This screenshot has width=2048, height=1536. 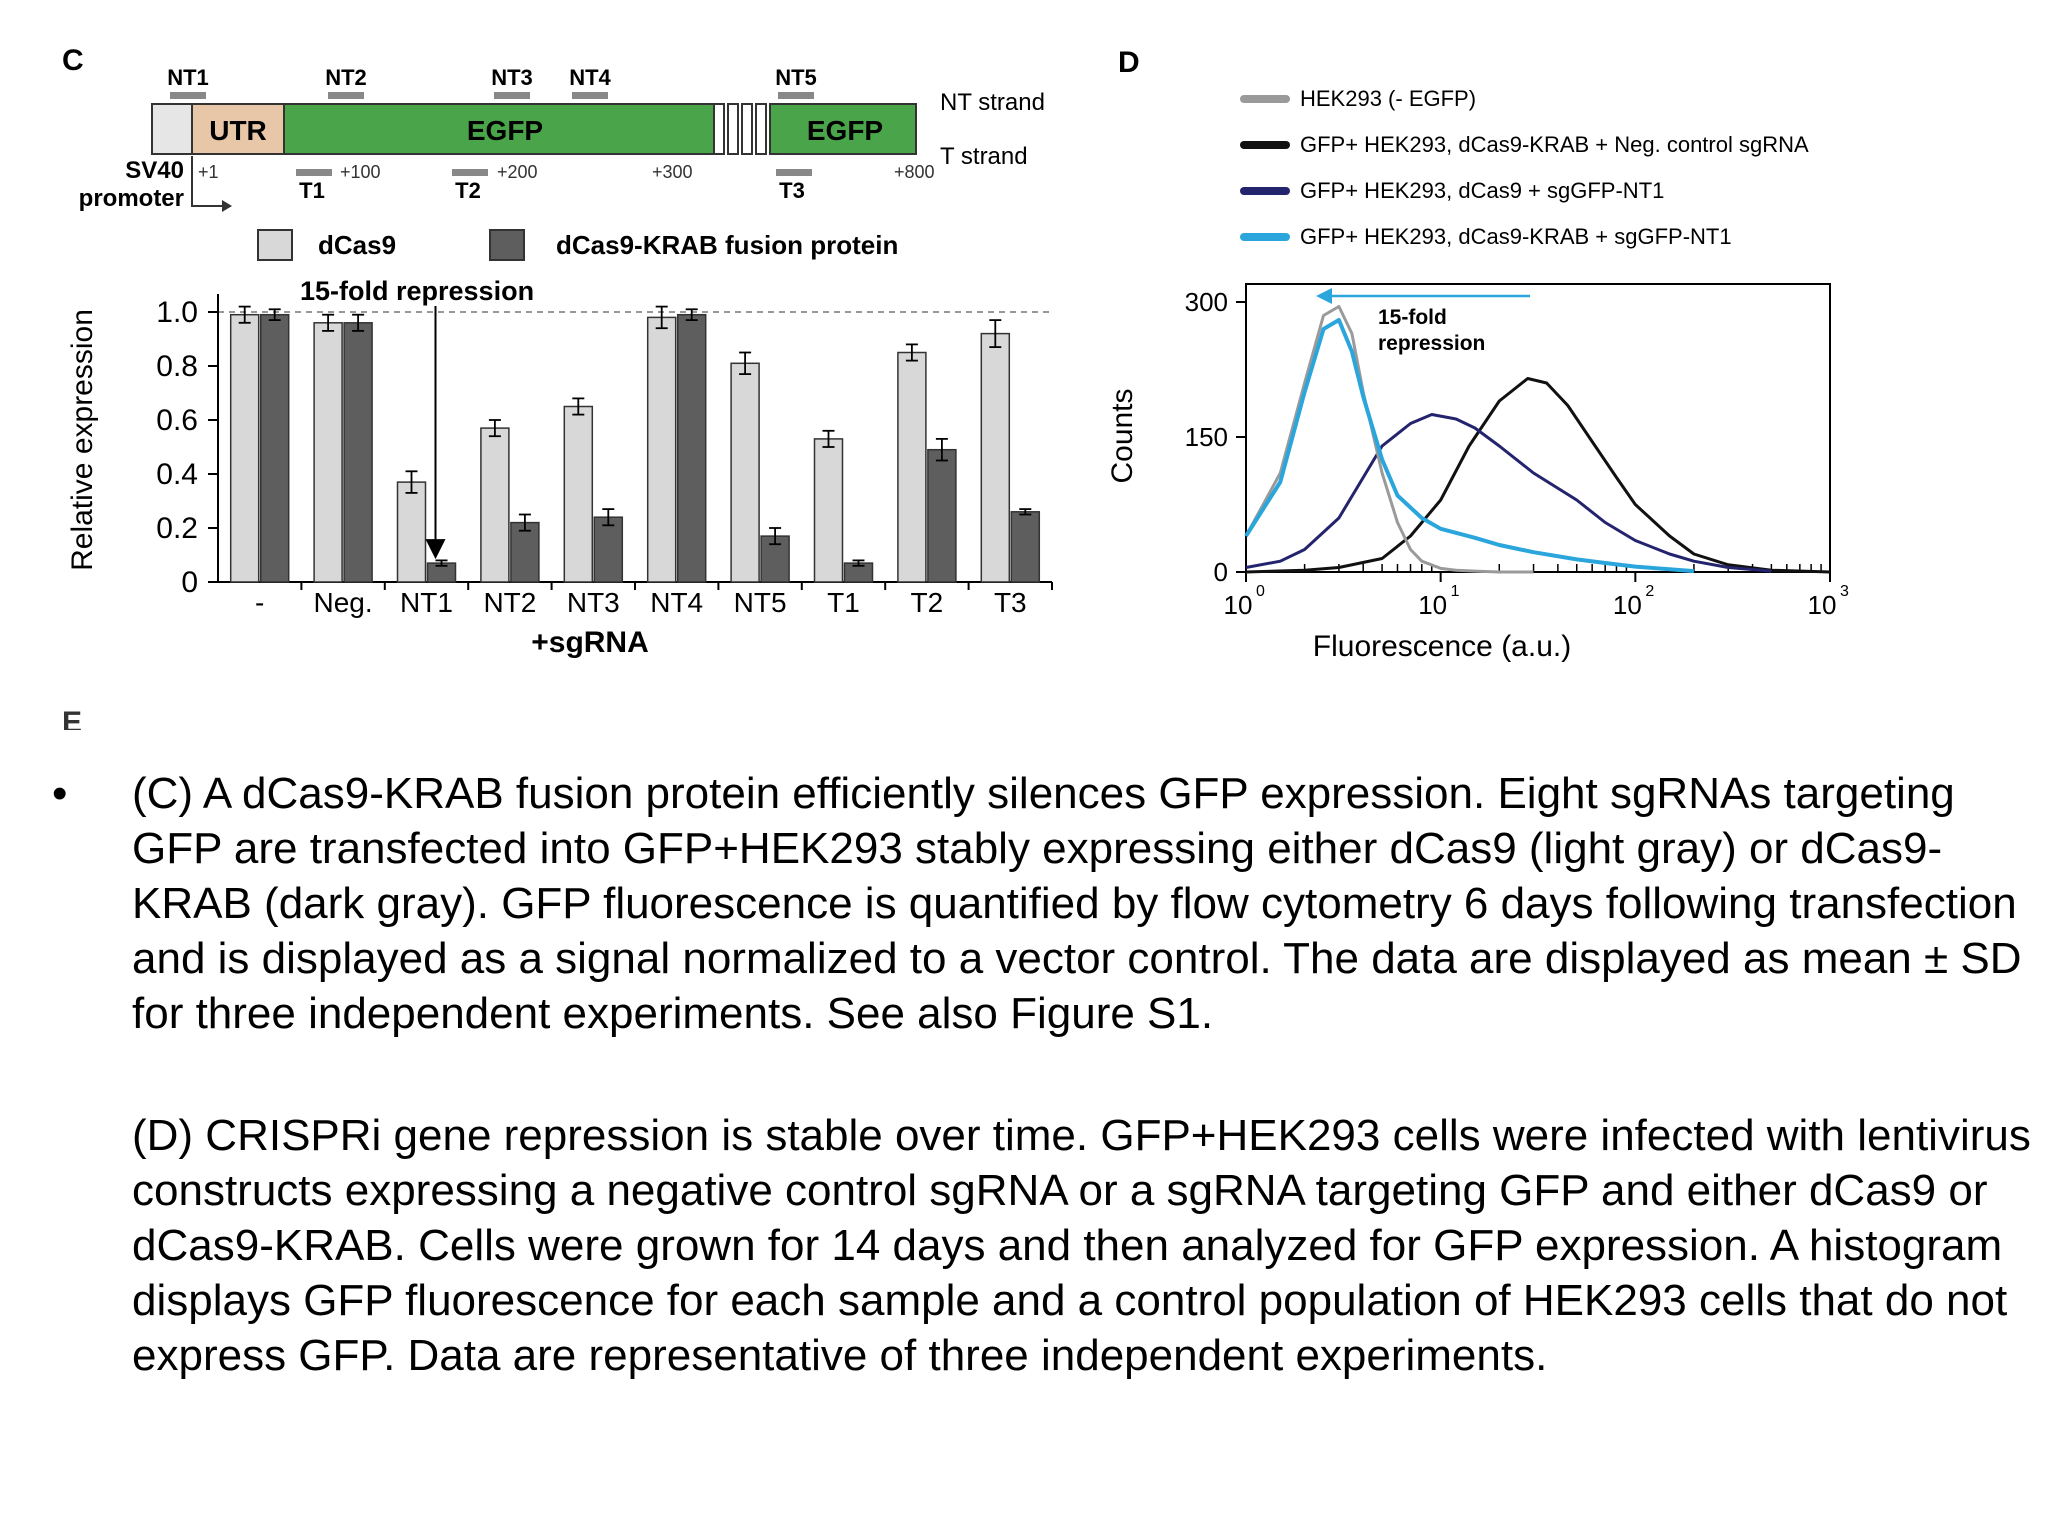 What do you see at coordinates (512, 77) in the screenshot?
I see `nt3-label: NT3` at bounding box center [512, 77].